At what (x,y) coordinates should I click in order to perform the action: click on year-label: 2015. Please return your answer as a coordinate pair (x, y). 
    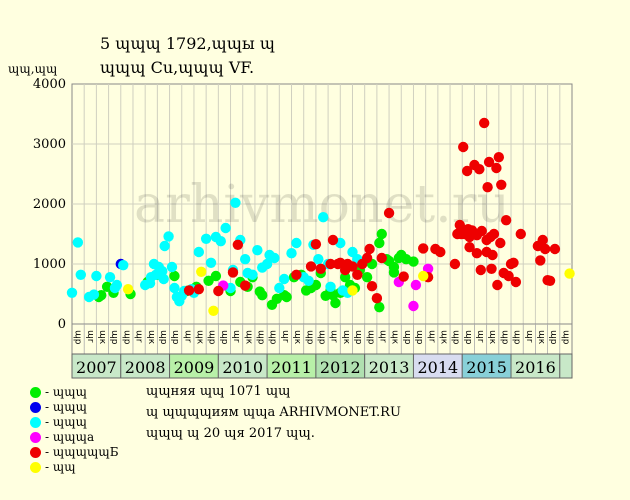
    Looking at the image, I should click on (486, 367).